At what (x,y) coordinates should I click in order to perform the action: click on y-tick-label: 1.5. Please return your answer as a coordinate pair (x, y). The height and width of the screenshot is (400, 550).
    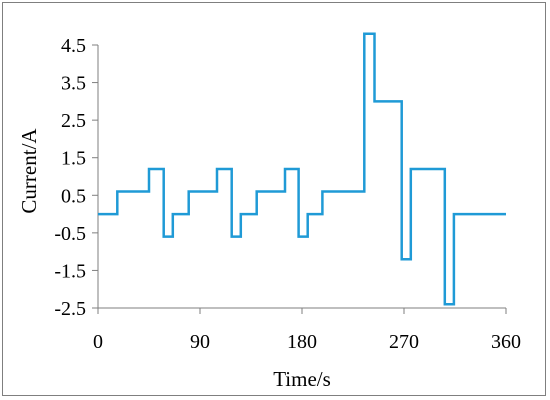
    Looking at the image, I should click on (73, 159).